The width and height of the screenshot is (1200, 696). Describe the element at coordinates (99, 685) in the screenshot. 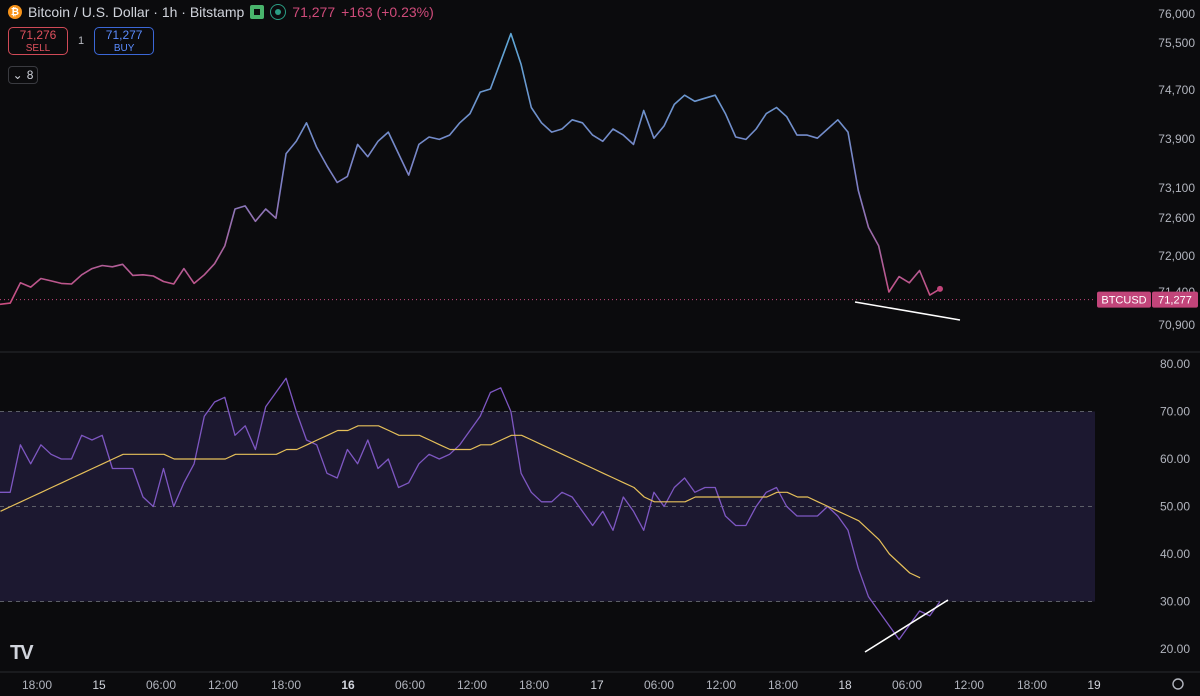

I see `time-tick-label: 15` at that location.